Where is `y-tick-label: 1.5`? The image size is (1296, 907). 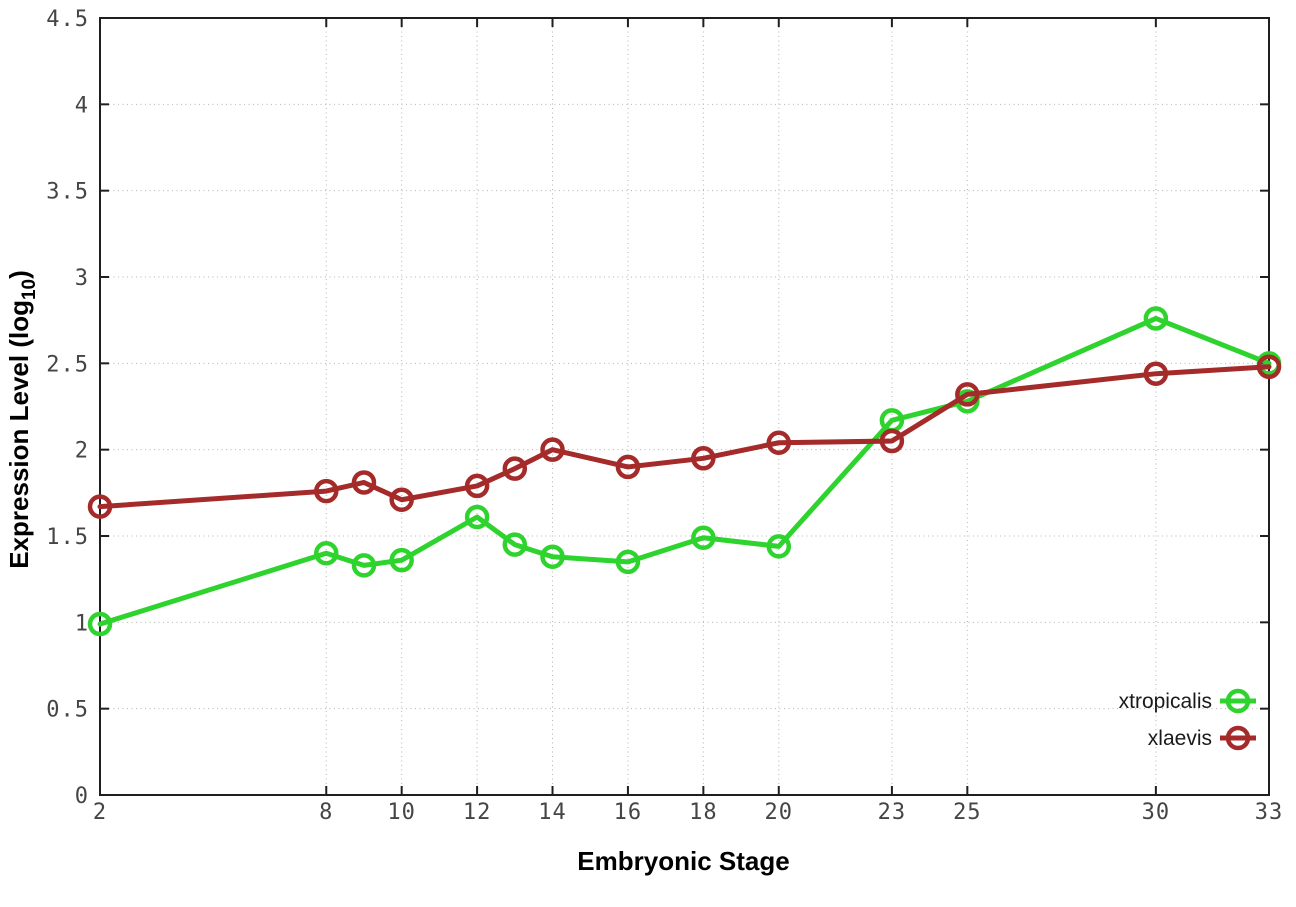
y-tick-label: 1.5 is located at coordinates (67, 537).